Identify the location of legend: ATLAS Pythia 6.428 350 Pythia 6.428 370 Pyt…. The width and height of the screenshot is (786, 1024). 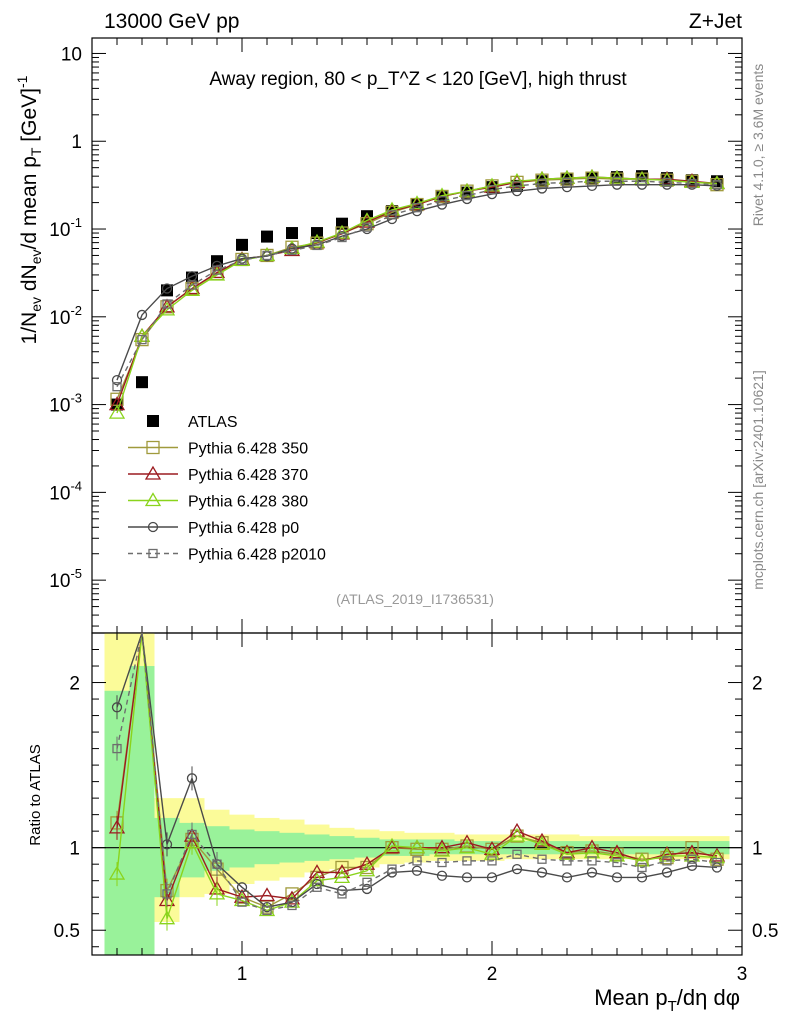
(227, 489).